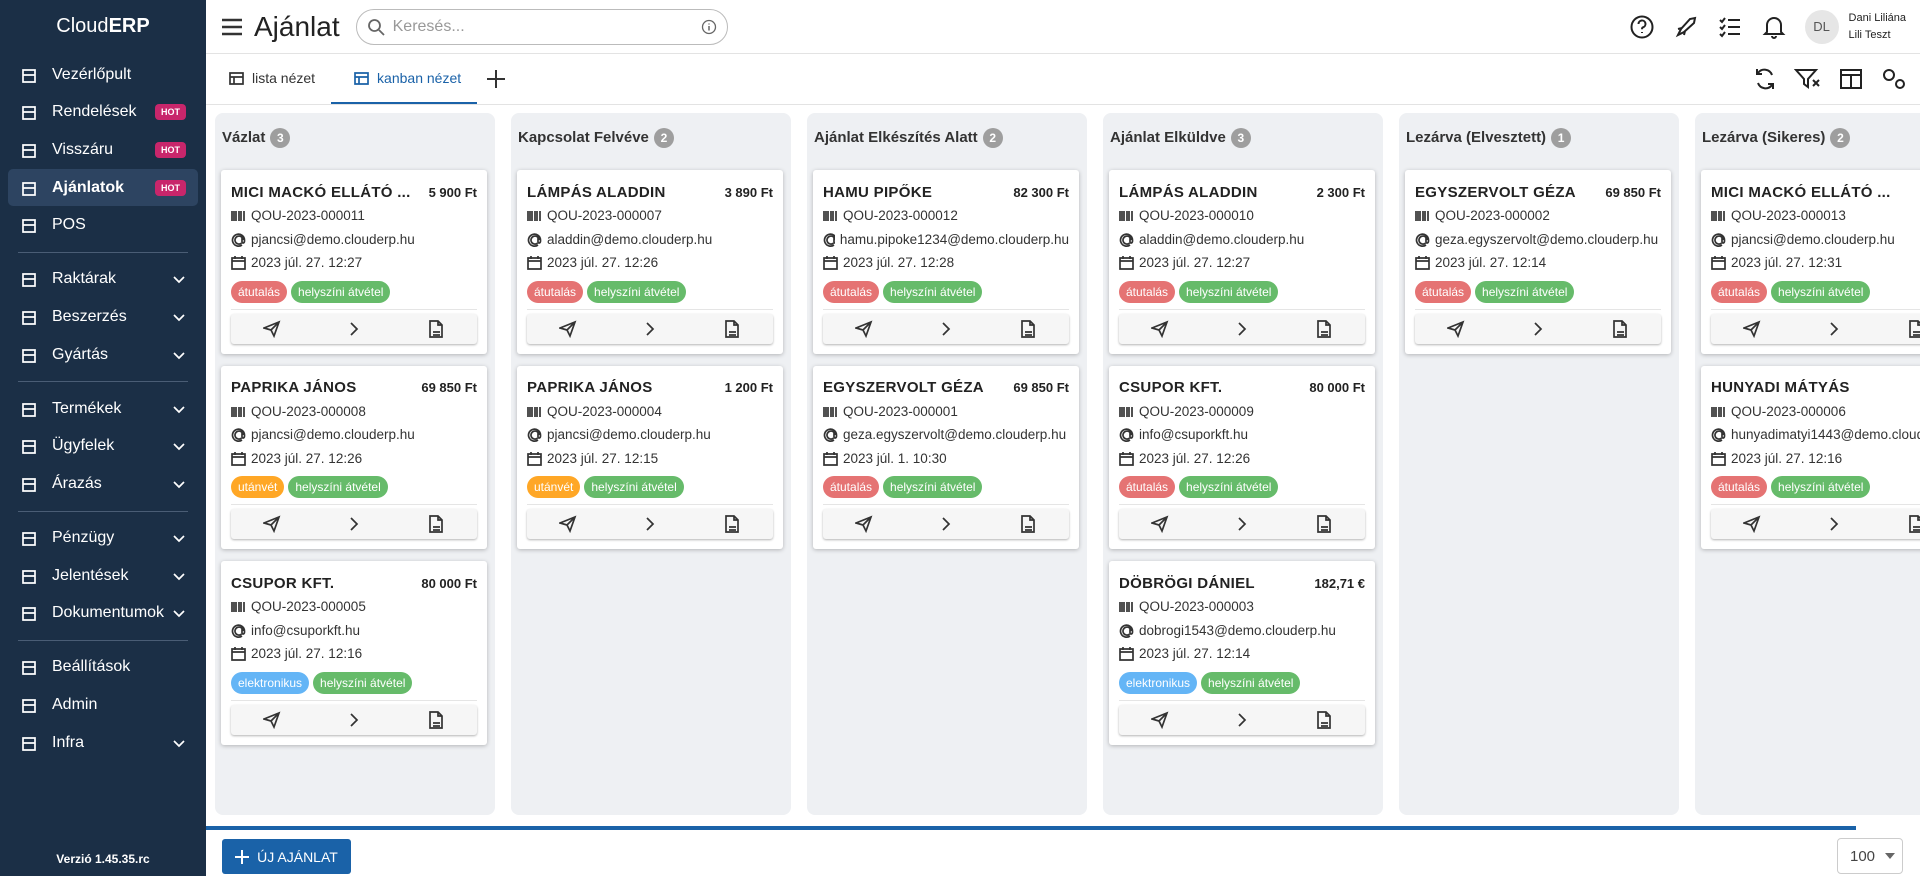  What do you see at coordinates (103, 538) in the screenshot?
I see `nav-item: Pénzügy` at bounding box center [103, 538].